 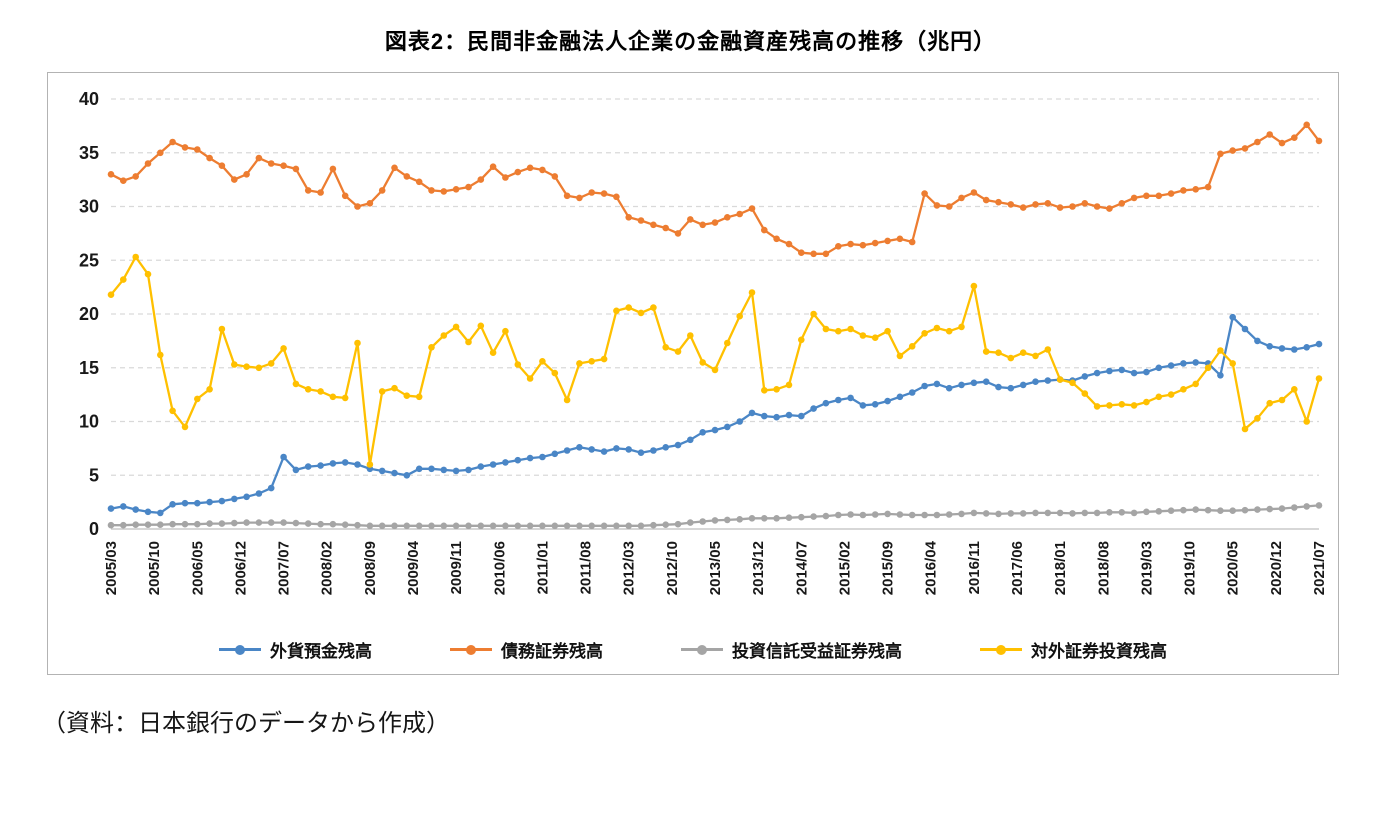 I want to click on x-axis-tick-label: 2013/05, so click(x=715, y=568).